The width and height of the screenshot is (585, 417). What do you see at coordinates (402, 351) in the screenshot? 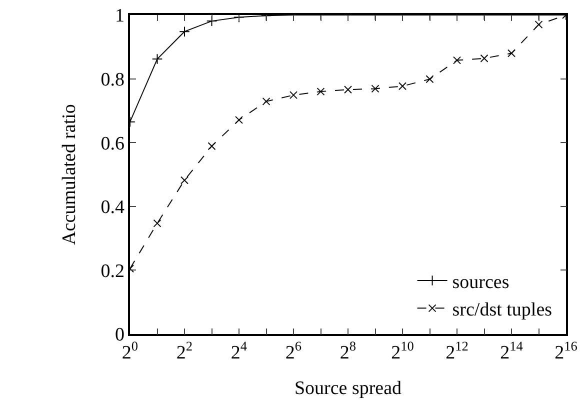
I see `x-tick-label: 2$^{10}$` at bounding box center [402, 351].